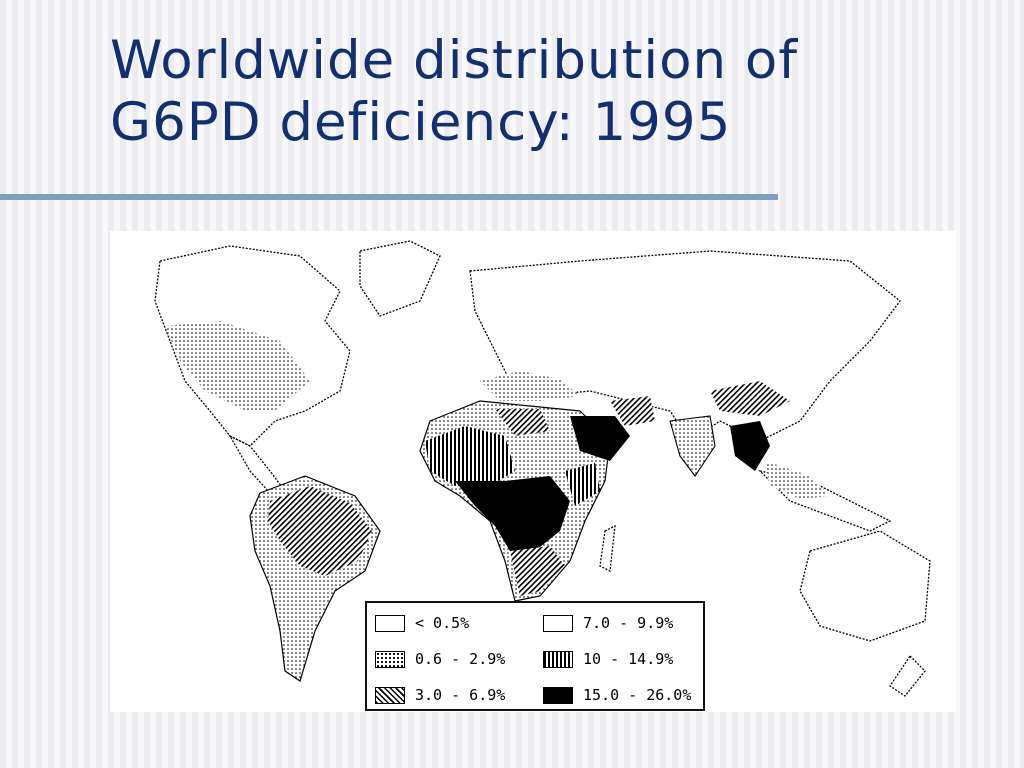 The height and width of the screenshot is (768, 1024). What do you see at coordinates (454, 60) in the screenshot?
I see `slide-title-line-1: Worldwide distribution of` at bounding box center [454, 60].